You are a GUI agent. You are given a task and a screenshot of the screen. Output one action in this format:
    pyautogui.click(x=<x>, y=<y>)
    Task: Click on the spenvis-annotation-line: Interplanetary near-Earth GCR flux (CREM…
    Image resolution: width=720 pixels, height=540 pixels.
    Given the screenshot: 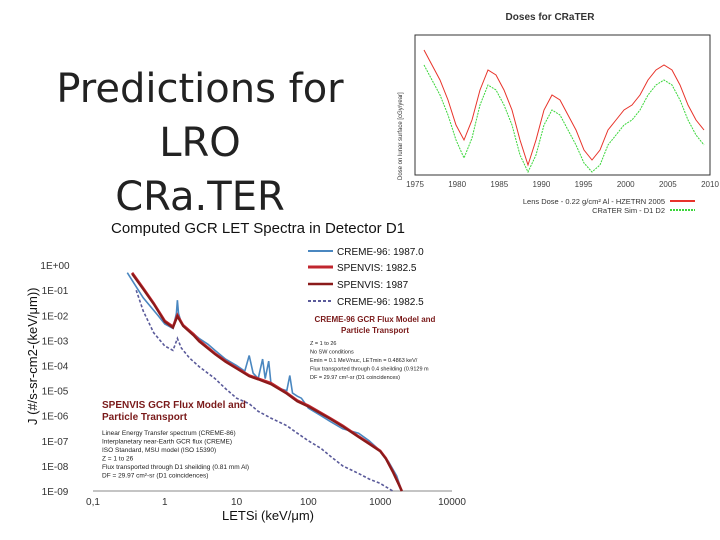 What is the action you would take?
    pyautogui.click(x=167, y=442)
    